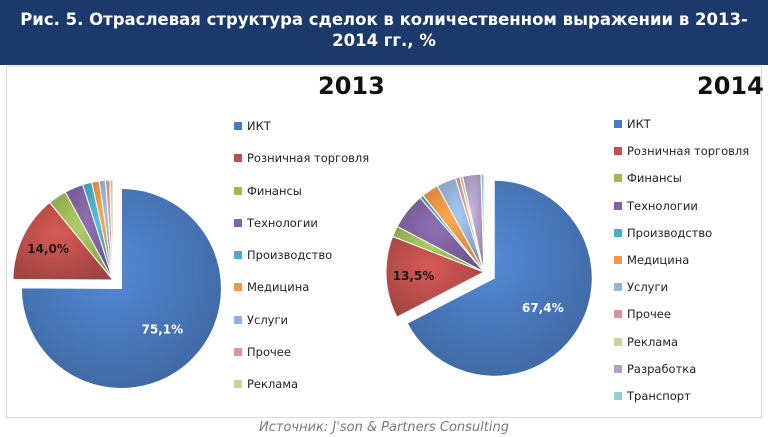  What do you see at coordinates (301, 352) in the screenshot?
I see `legend-item-2013-7: Прочее` at bounding box center [301, 352].